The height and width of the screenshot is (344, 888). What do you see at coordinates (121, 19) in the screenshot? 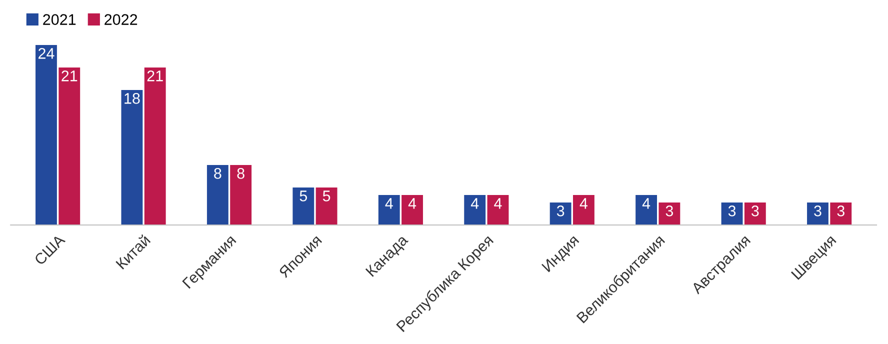
I see `legend-label: 2022` at bounding box center [121, 19].